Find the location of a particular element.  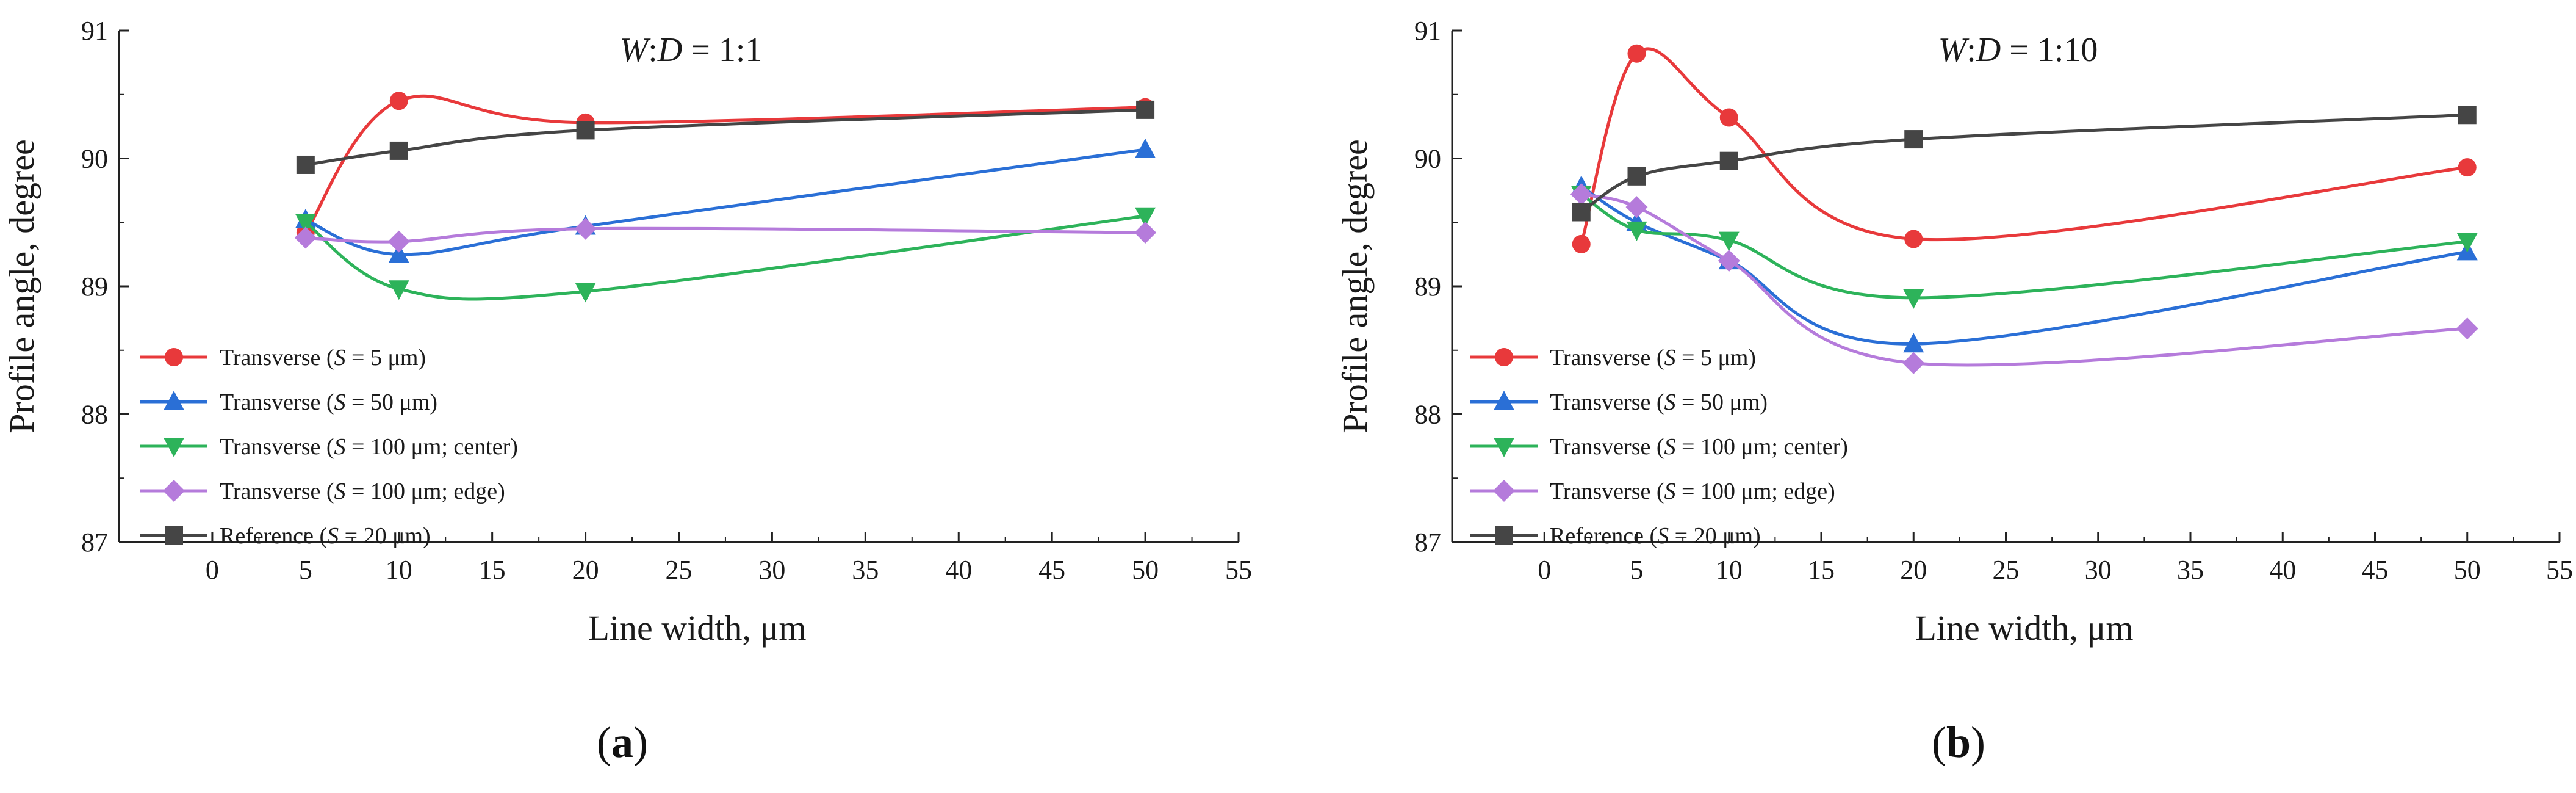

x-tick-label: 35 is located at coordinates (865, 570).